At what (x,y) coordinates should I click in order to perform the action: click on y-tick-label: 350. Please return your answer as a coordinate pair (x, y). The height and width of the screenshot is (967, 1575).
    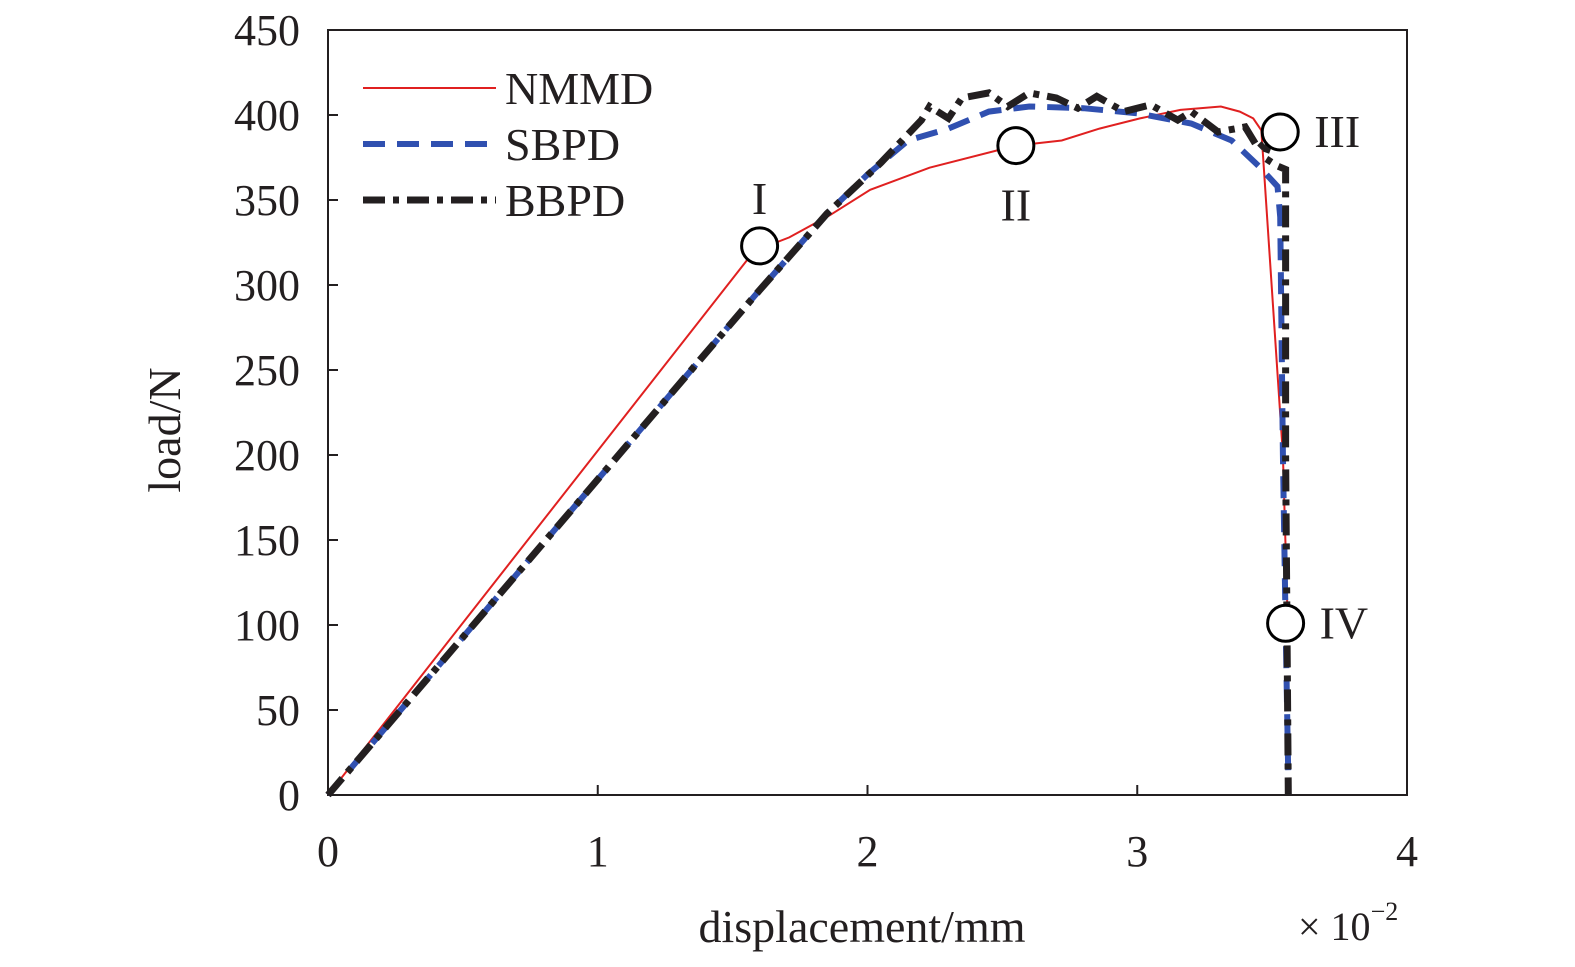
    Looking at the image, I should click on (267, 200).